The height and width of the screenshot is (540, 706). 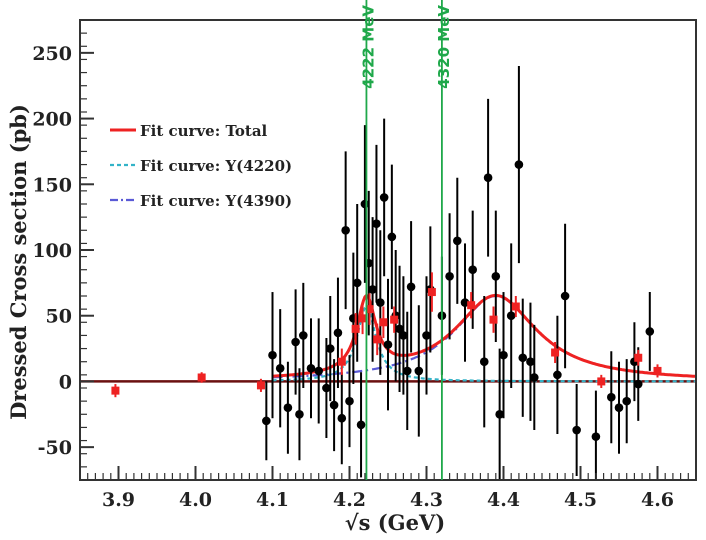 I want to click on annotation-label: 4222 MeV, so click(x=369, y=47).